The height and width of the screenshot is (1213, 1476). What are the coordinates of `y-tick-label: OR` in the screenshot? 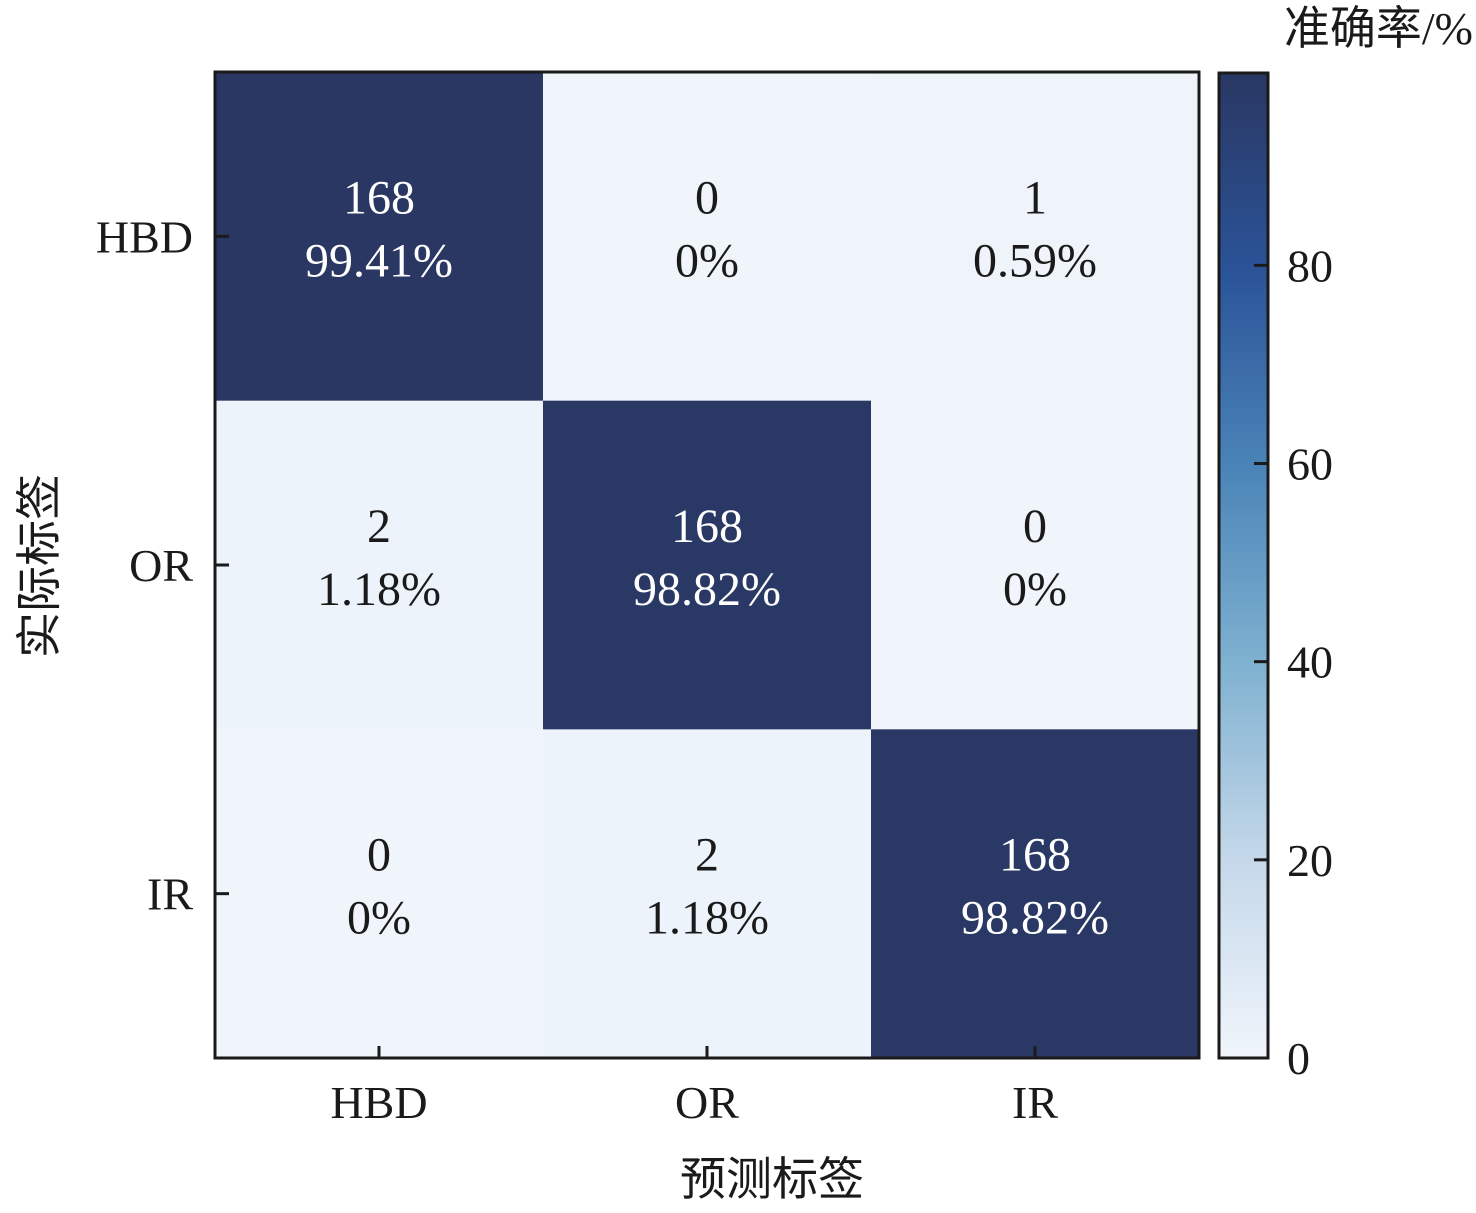 It's located at (161, 565).